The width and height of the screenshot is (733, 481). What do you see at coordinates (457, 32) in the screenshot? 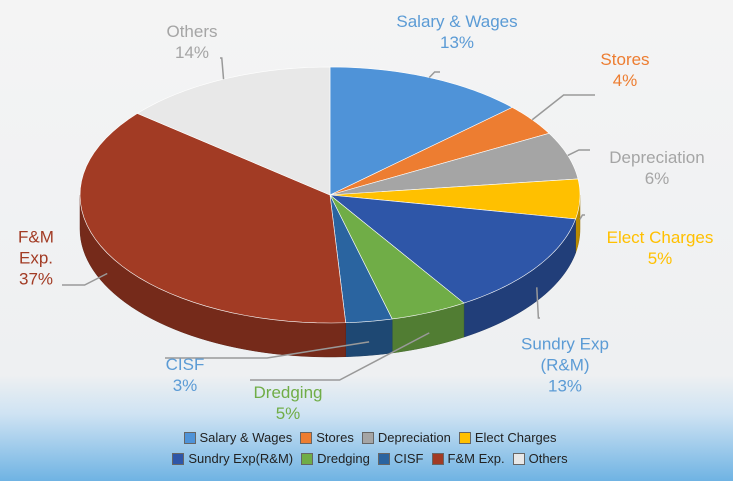
I see `slice-label: Salary & Wages 13%` at bounding box center [457, 32].